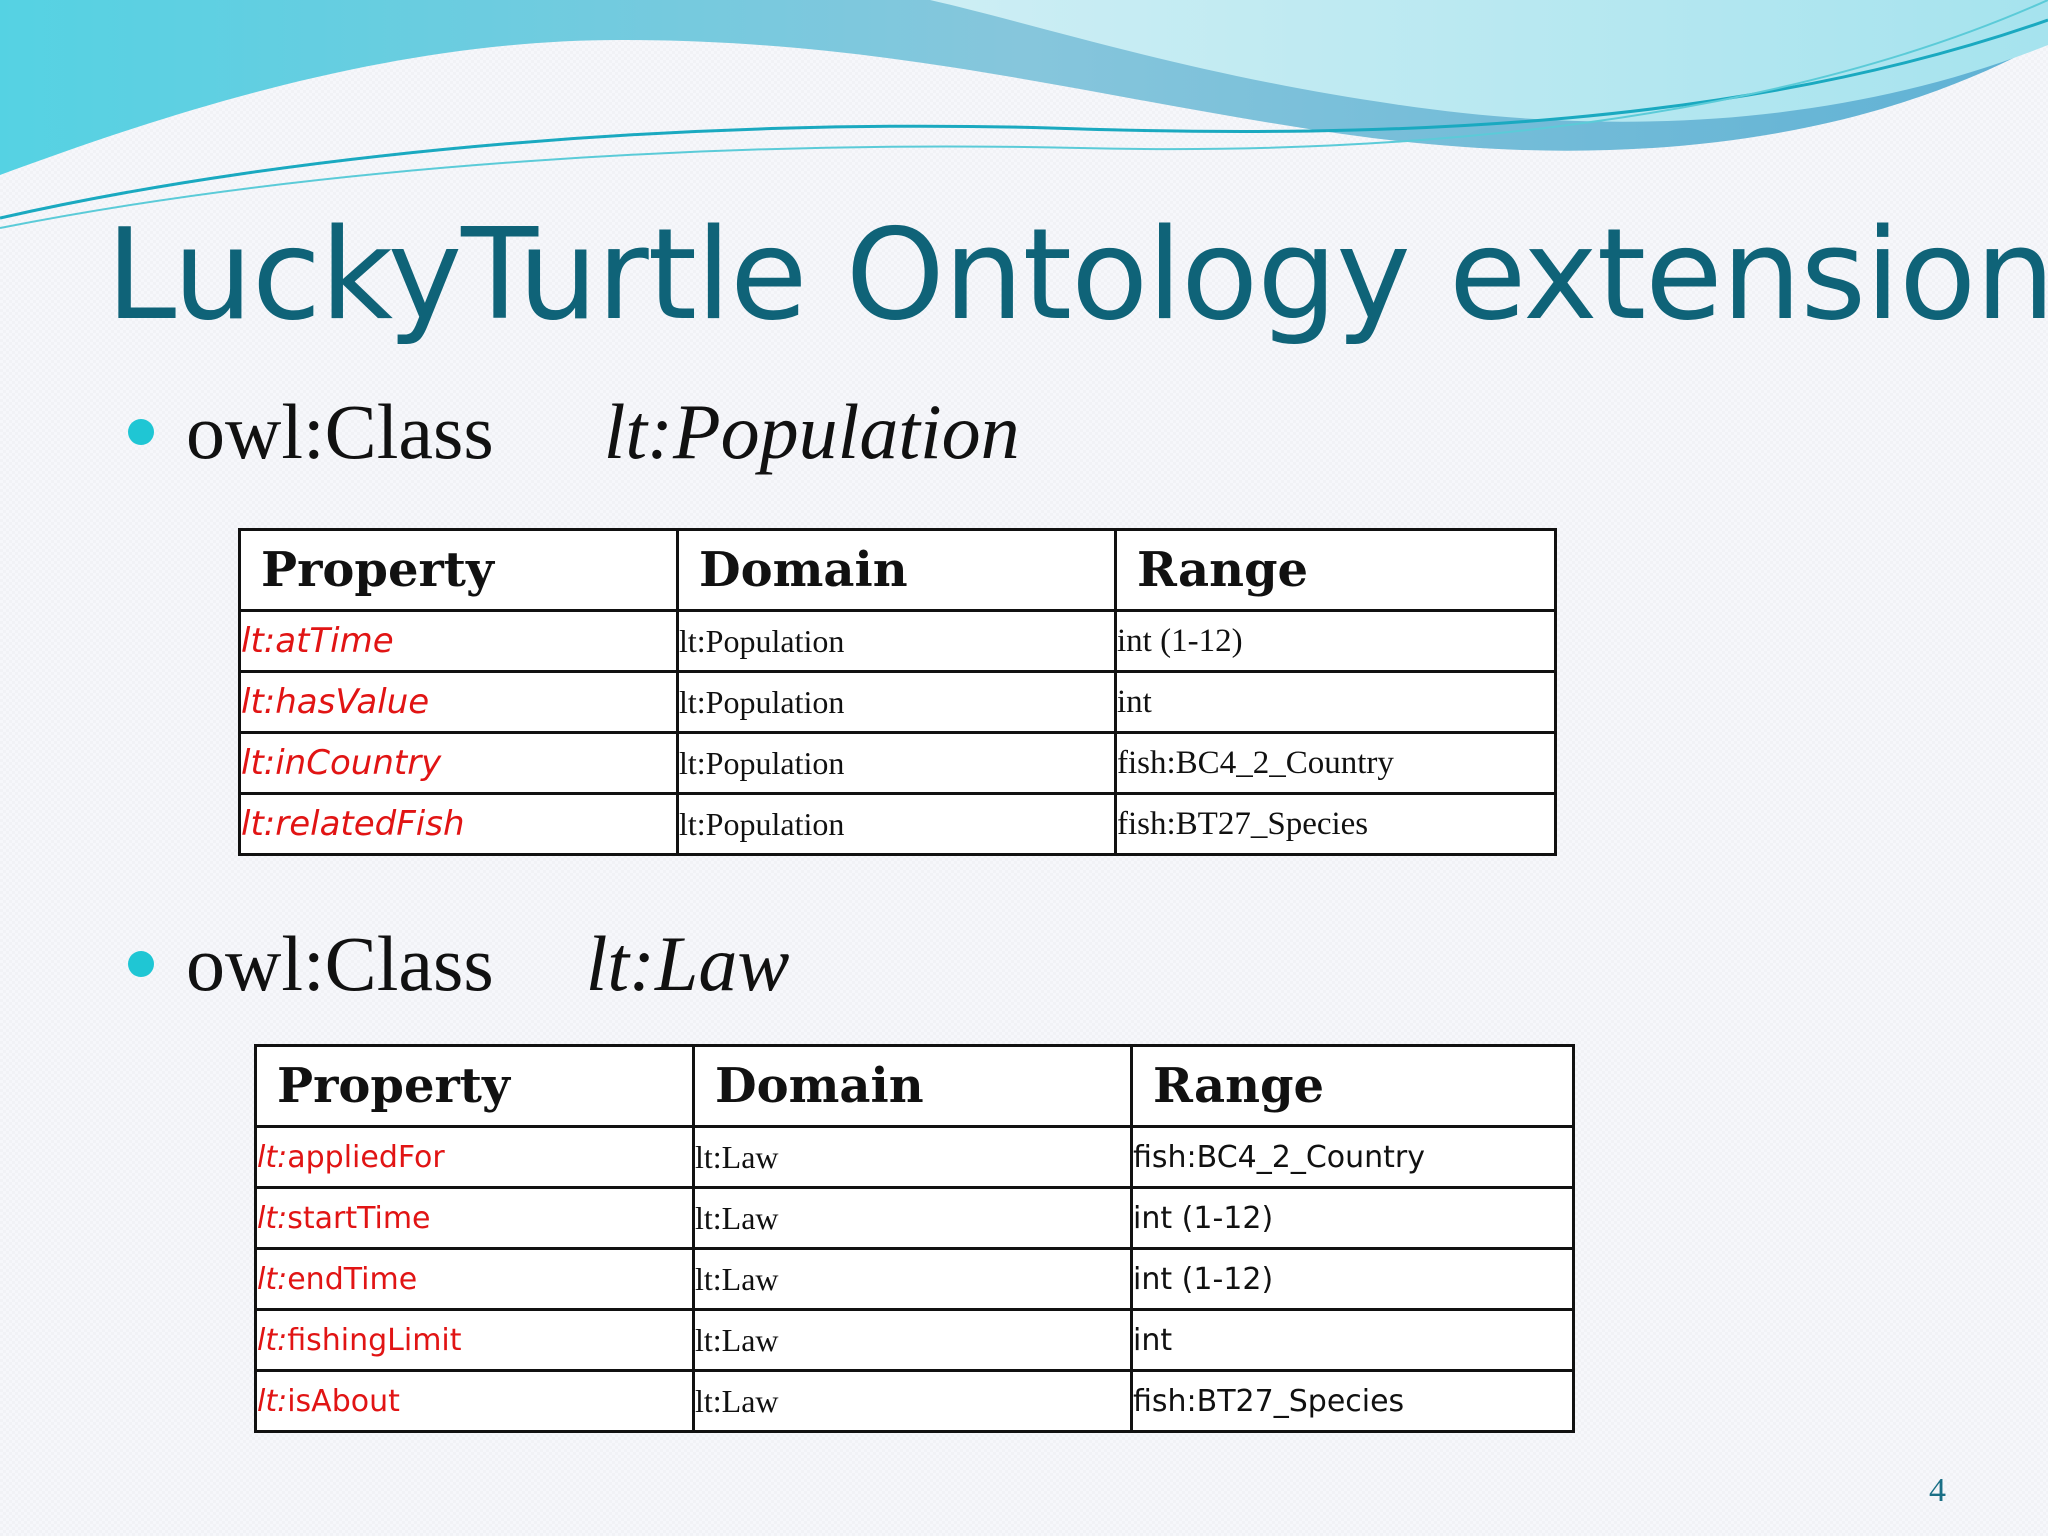 The image size is (2048, 1536). I want to click on table-row: lt:atTime lt:Population int (1-12), so click(897, 641).